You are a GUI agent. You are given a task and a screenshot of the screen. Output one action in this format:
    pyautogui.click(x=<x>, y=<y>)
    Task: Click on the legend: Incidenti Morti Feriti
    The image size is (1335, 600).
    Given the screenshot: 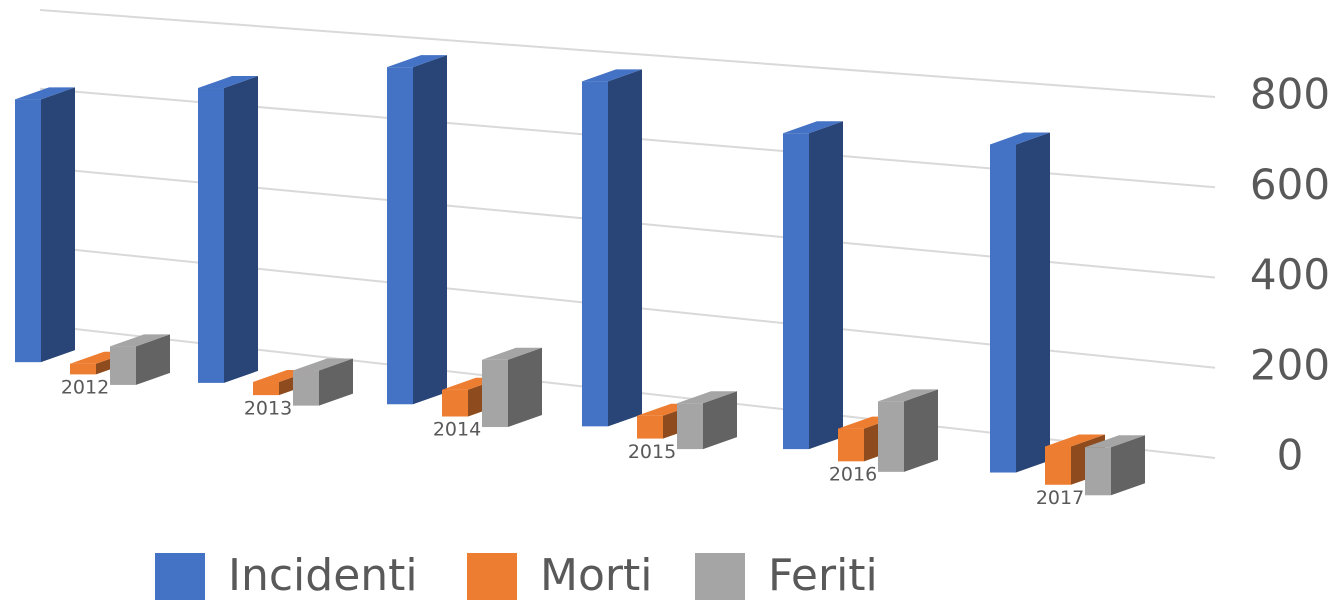 What is the action you would take?
    pyautogui.click(x=516, y=575)
    